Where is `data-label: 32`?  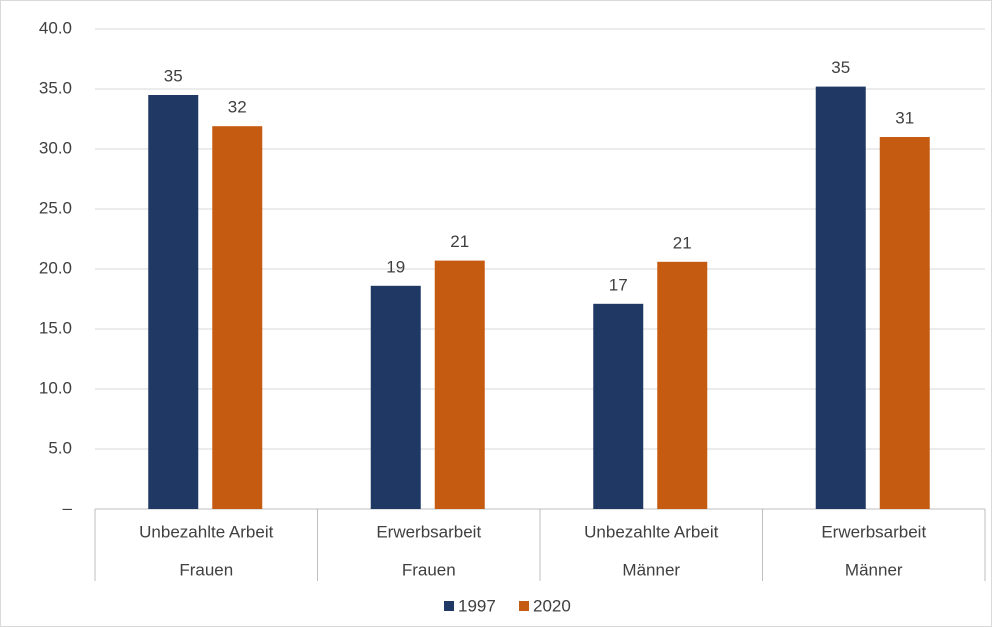 data-label: 32 is located at coordinates (237, 107).